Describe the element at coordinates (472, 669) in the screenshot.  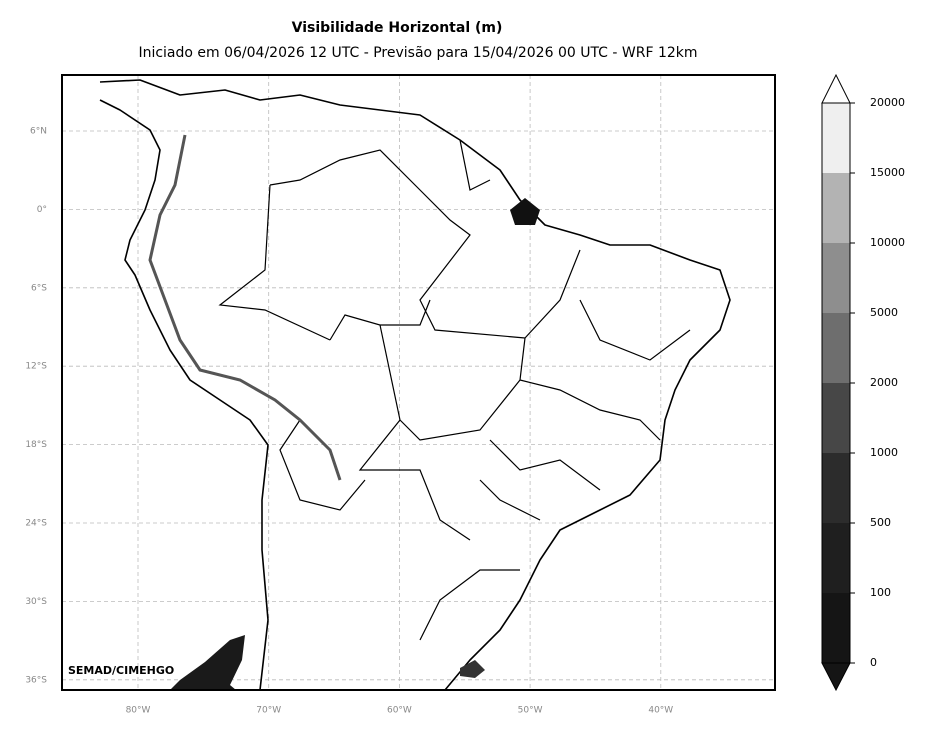
I see `fog-south` at that location.